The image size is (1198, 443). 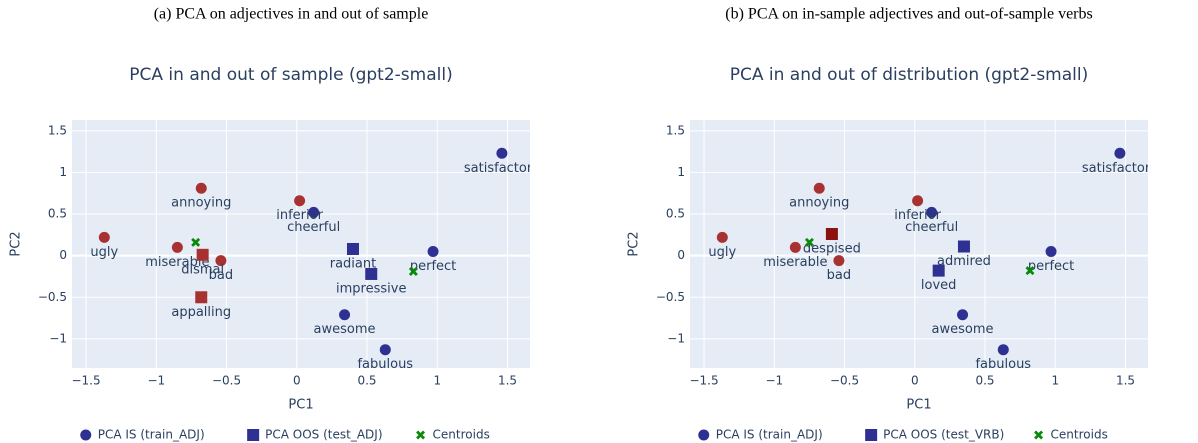 What do you see at coordinates (290, 75) in the screenshot?
I see `chart-title: PCA in and out of sample (gpt2-small)` at bounding box center [290, 75].